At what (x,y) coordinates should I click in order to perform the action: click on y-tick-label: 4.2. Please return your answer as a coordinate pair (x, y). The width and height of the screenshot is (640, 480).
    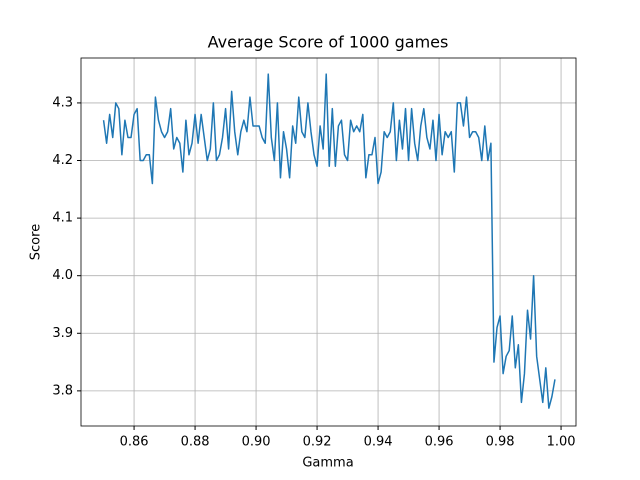
    Looking at the image, I should click on (62, 160).